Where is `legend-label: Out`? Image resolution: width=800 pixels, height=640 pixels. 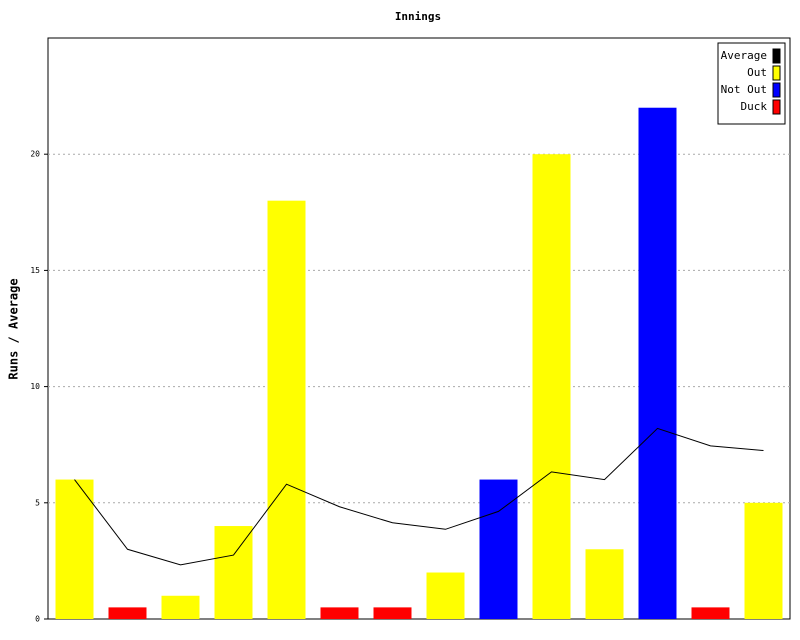 legend-label: Out is located at coordinates (757, 72).